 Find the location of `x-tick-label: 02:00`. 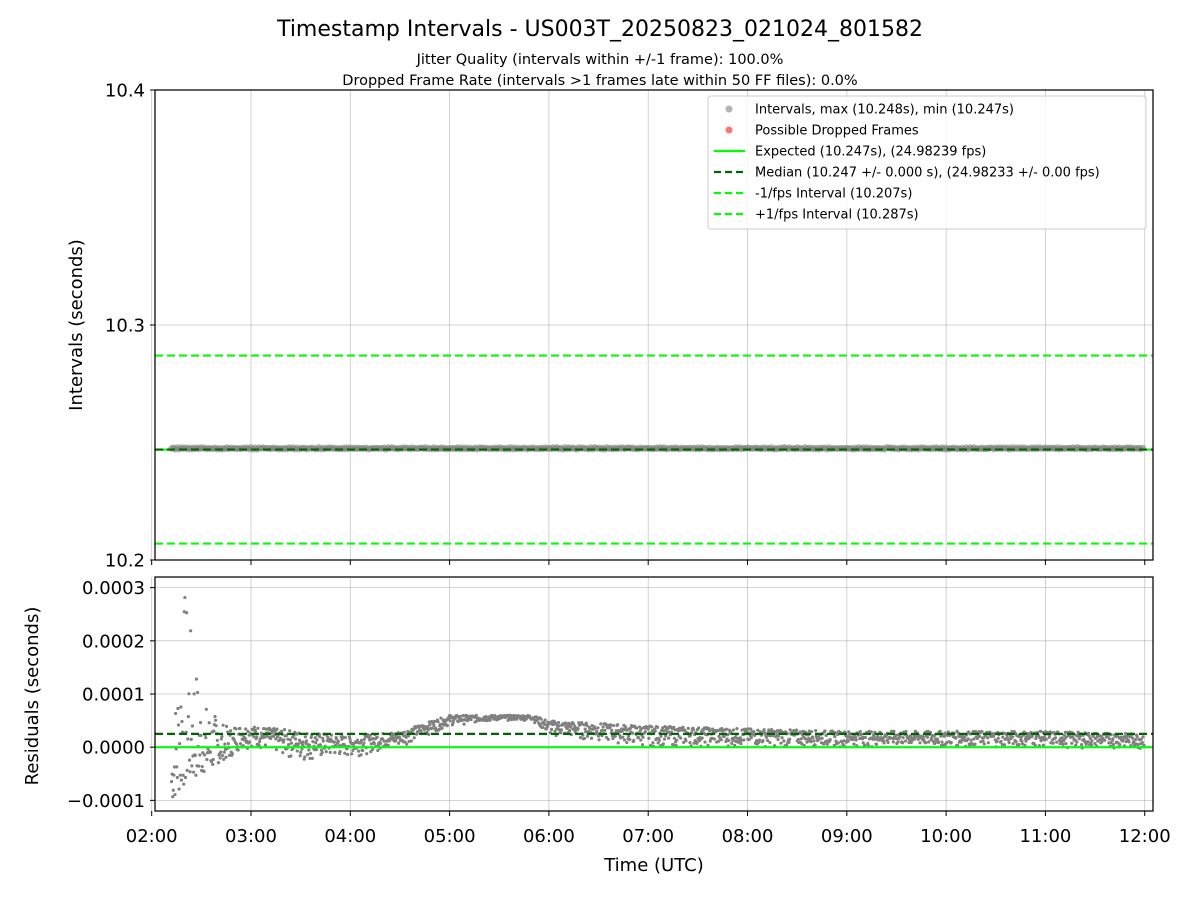

x-tick-label: 02:00 is located at coordinates (152, 836).